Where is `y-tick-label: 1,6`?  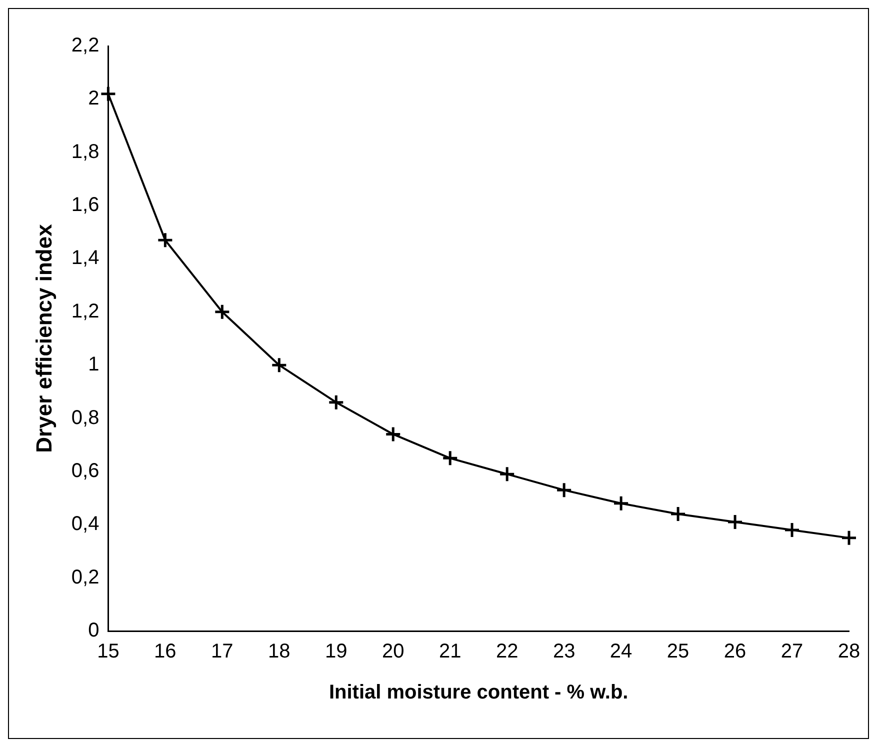 y-tick-label: 1,6 is located at coordinates (85, 205).